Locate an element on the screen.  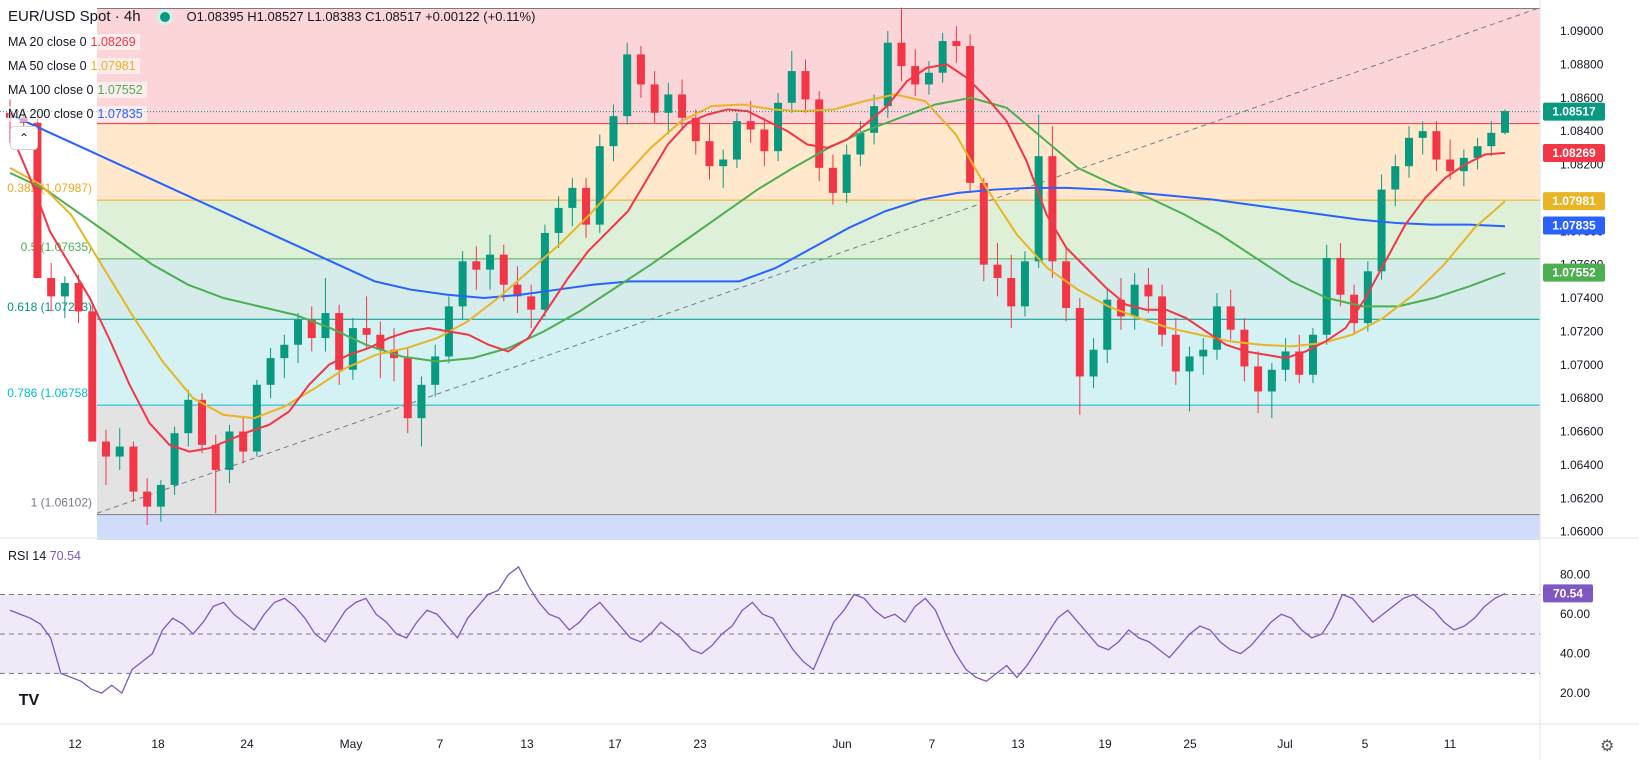
x-tick-label: 19 is located at coordinates (1105, 744).